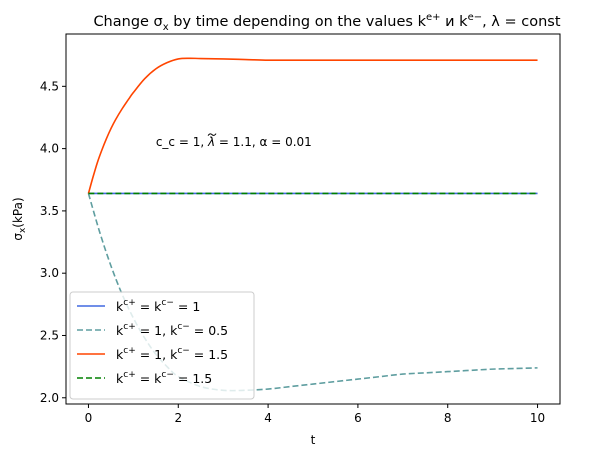 This screenshot has width=596, height=458. I want to click on y-axis: 2.0 2.5 3.0 3.5 4.0 4.5, so click(53, 242).